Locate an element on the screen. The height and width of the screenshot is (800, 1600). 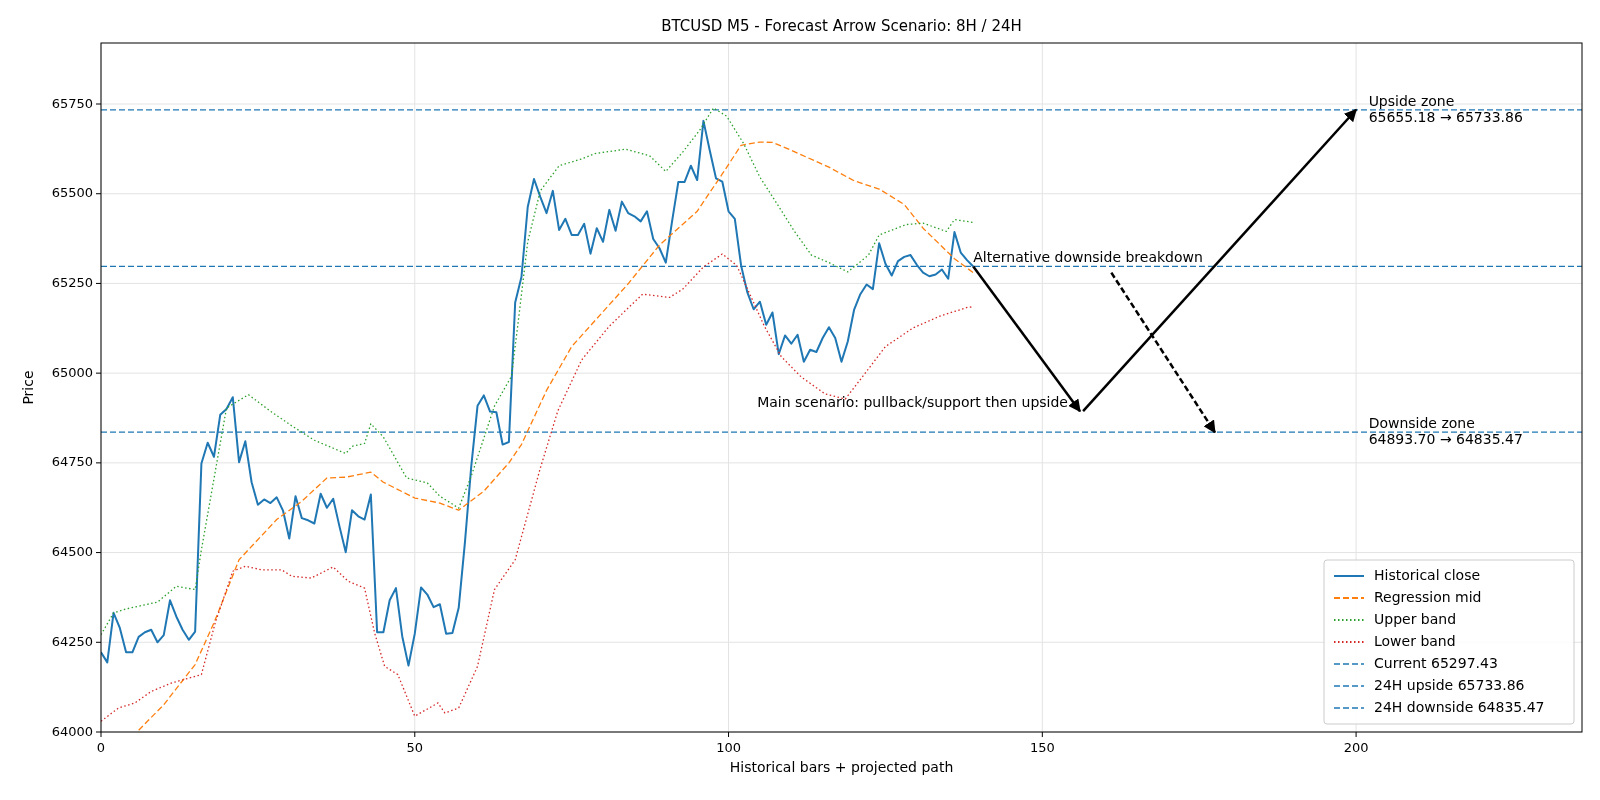
x-axis-title: Historical bars + projected path is located at coordinates (841, 767).